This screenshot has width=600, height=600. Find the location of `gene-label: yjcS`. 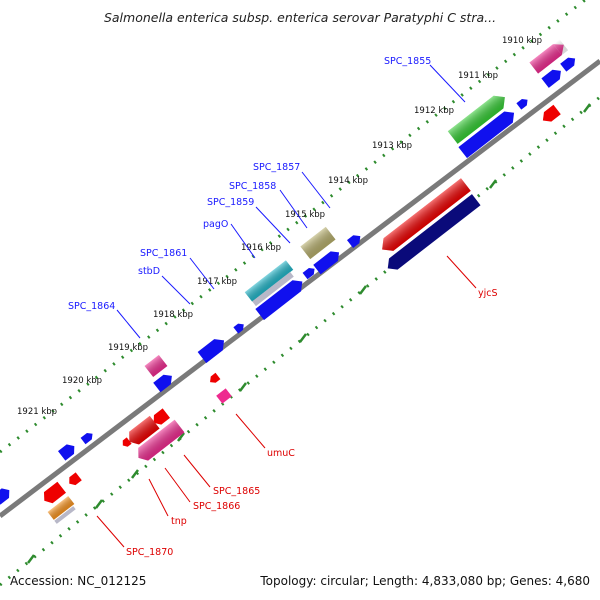

gene-label: yjcS is located at coordinates (488, 293).